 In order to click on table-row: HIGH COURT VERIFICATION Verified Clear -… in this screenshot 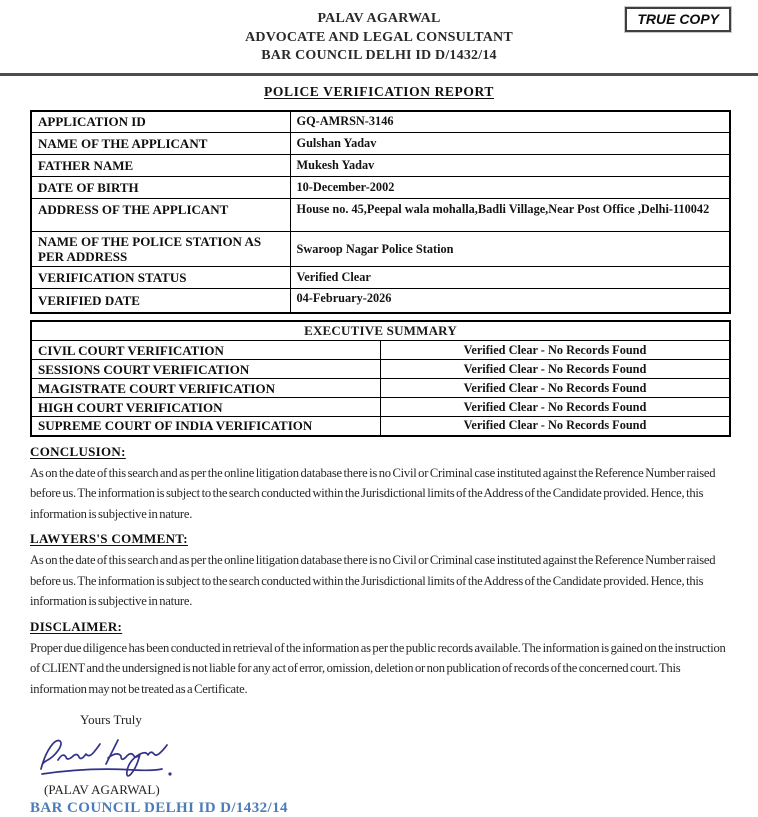, I will do `click(380, 407)`.